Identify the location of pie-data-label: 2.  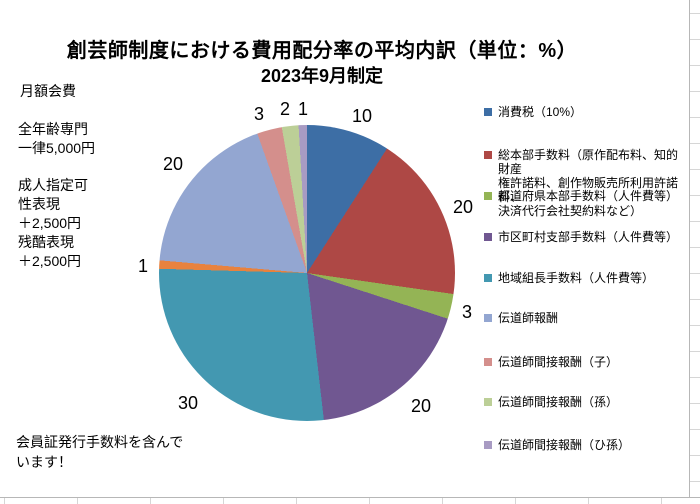
(285, 109).